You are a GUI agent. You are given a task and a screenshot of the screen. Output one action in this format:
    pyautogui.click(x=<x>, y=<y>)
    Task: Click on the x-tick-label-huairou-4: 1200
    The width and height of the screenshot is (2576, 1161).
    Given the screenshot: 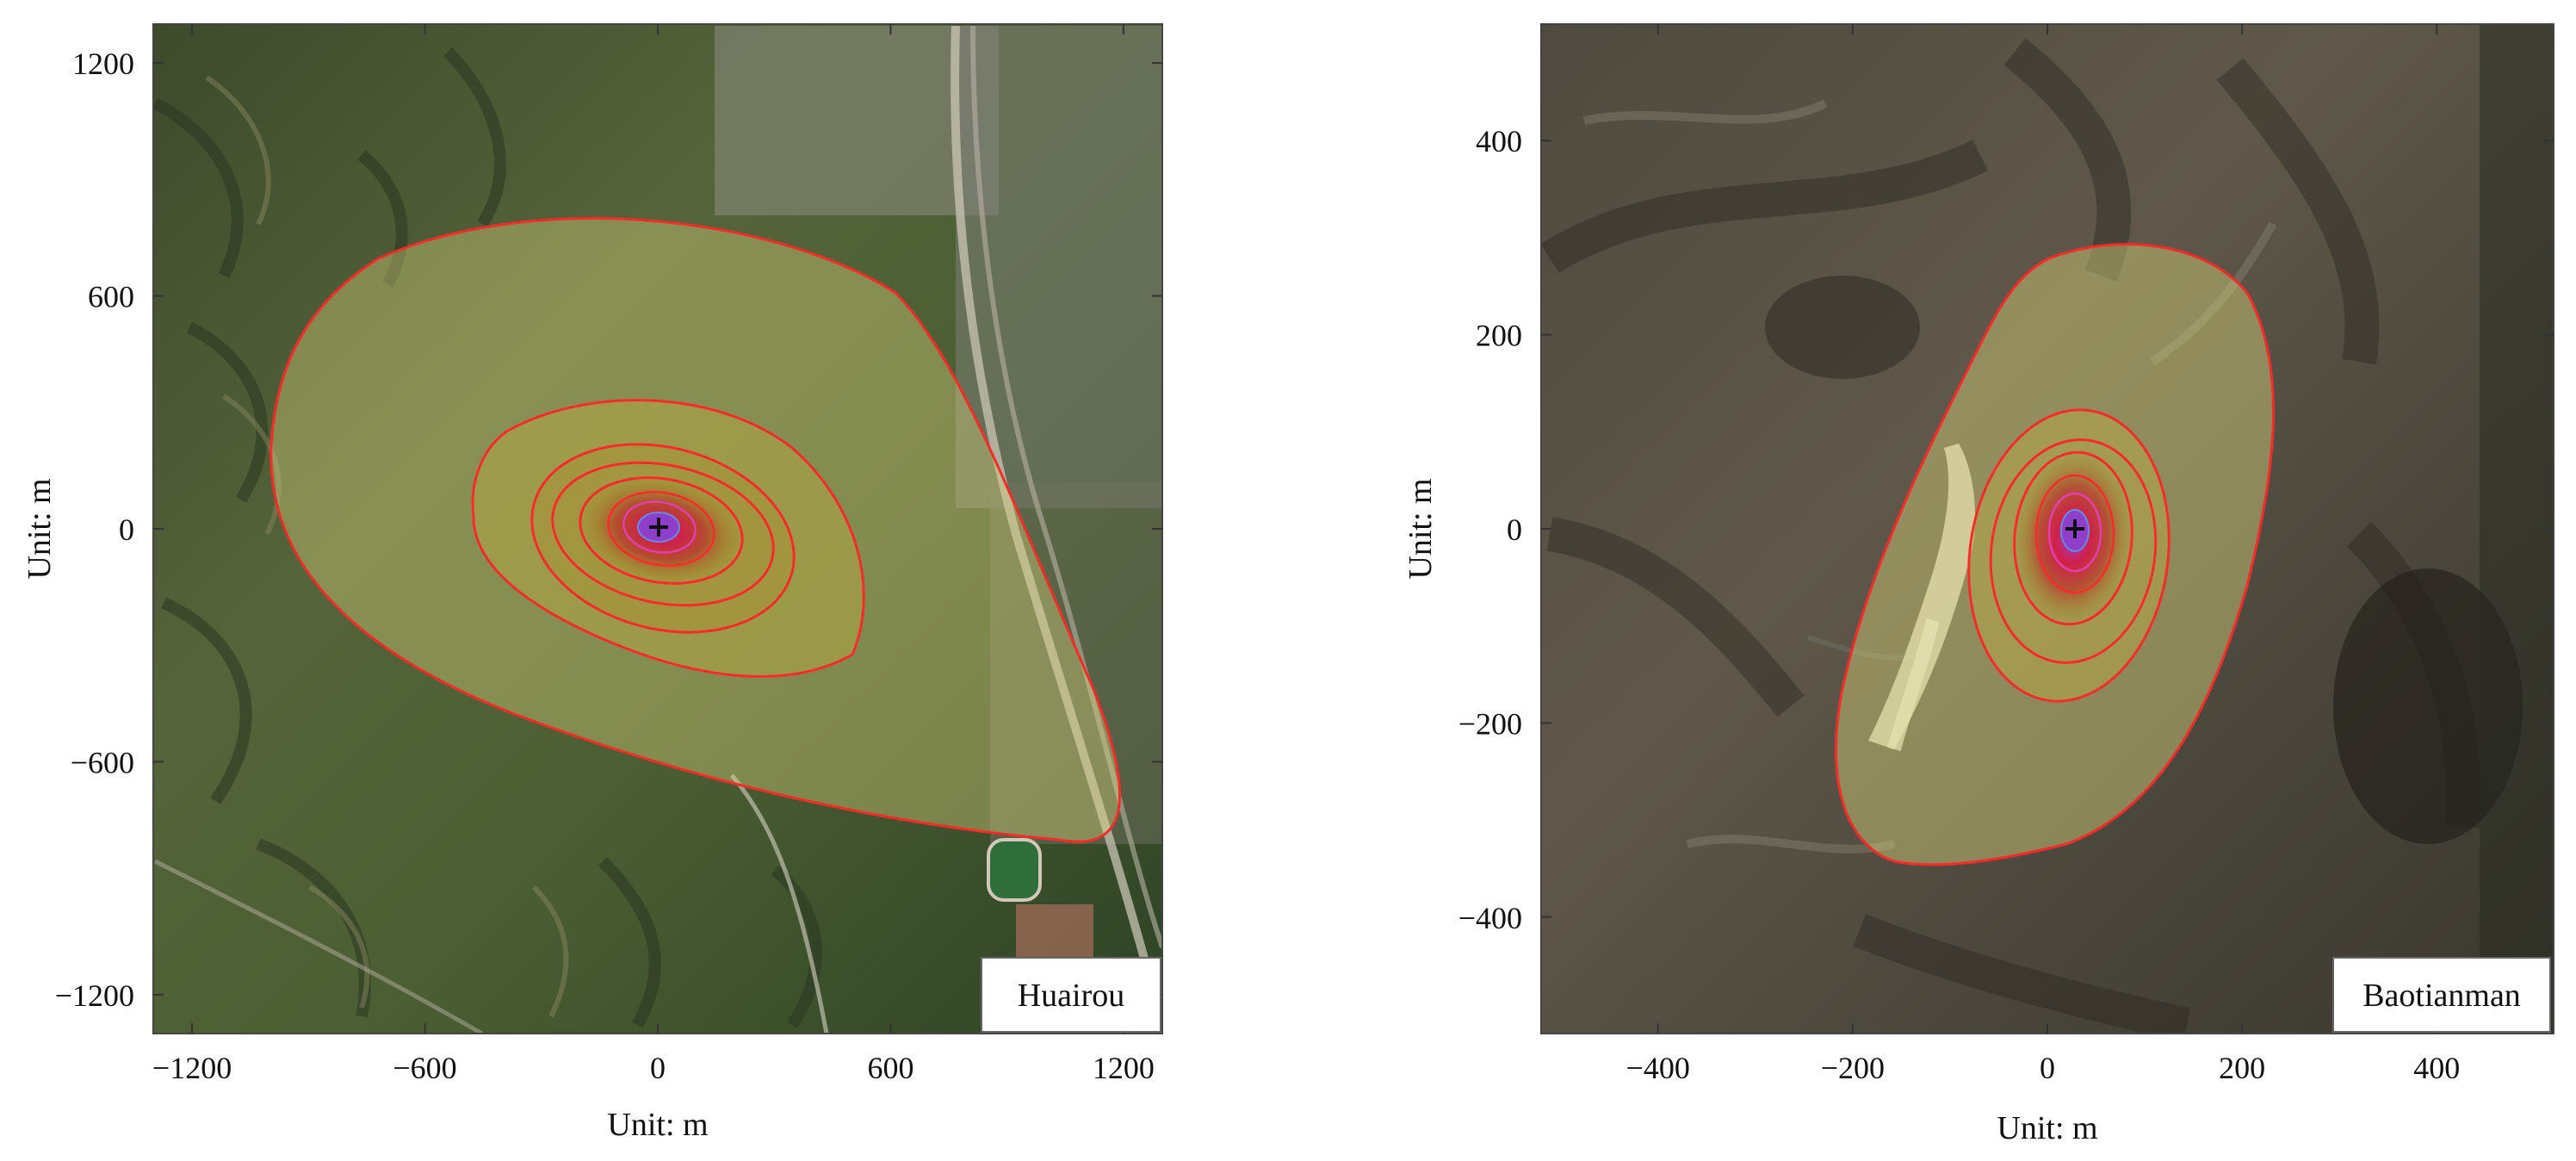 What is the action you would take?
    pyautogui.click(x=1124, y=1068)
    